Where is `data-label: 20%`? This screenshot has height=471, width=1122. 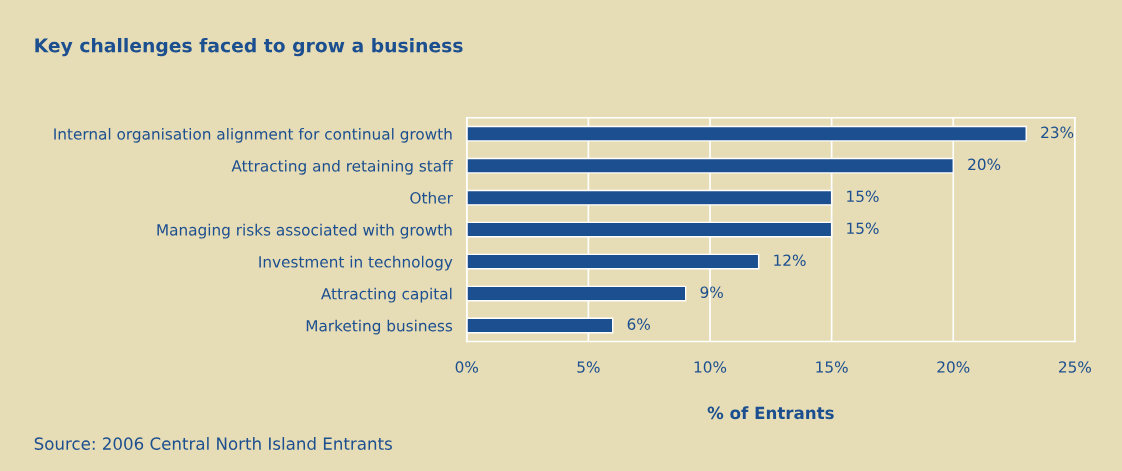 data-label: 20% is located at coordinates (984, 164).